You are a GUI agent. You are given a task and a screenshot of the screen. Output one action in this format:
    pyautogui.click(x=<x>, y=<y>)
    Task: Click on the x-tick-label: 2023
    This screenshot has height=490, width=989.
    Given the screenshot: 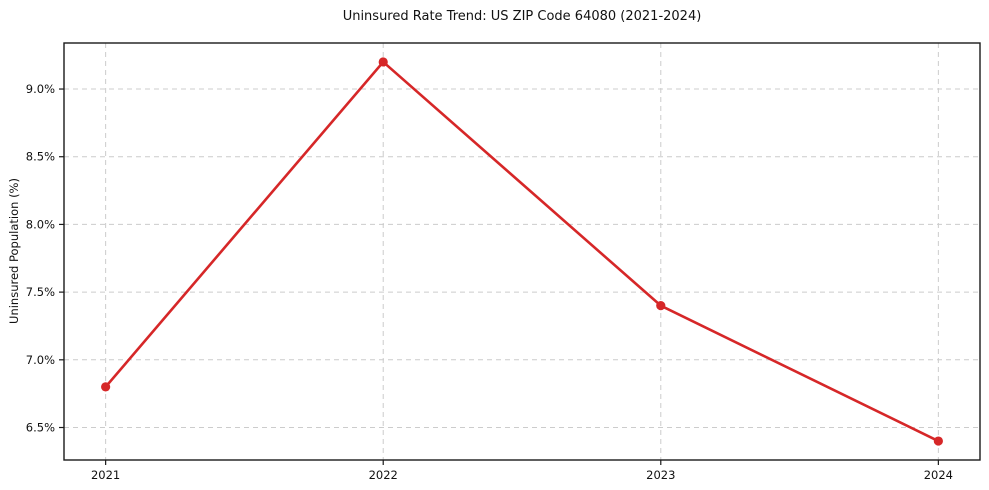 What is the action you would take?
    pyautogui.click(x=660, y=475)
    